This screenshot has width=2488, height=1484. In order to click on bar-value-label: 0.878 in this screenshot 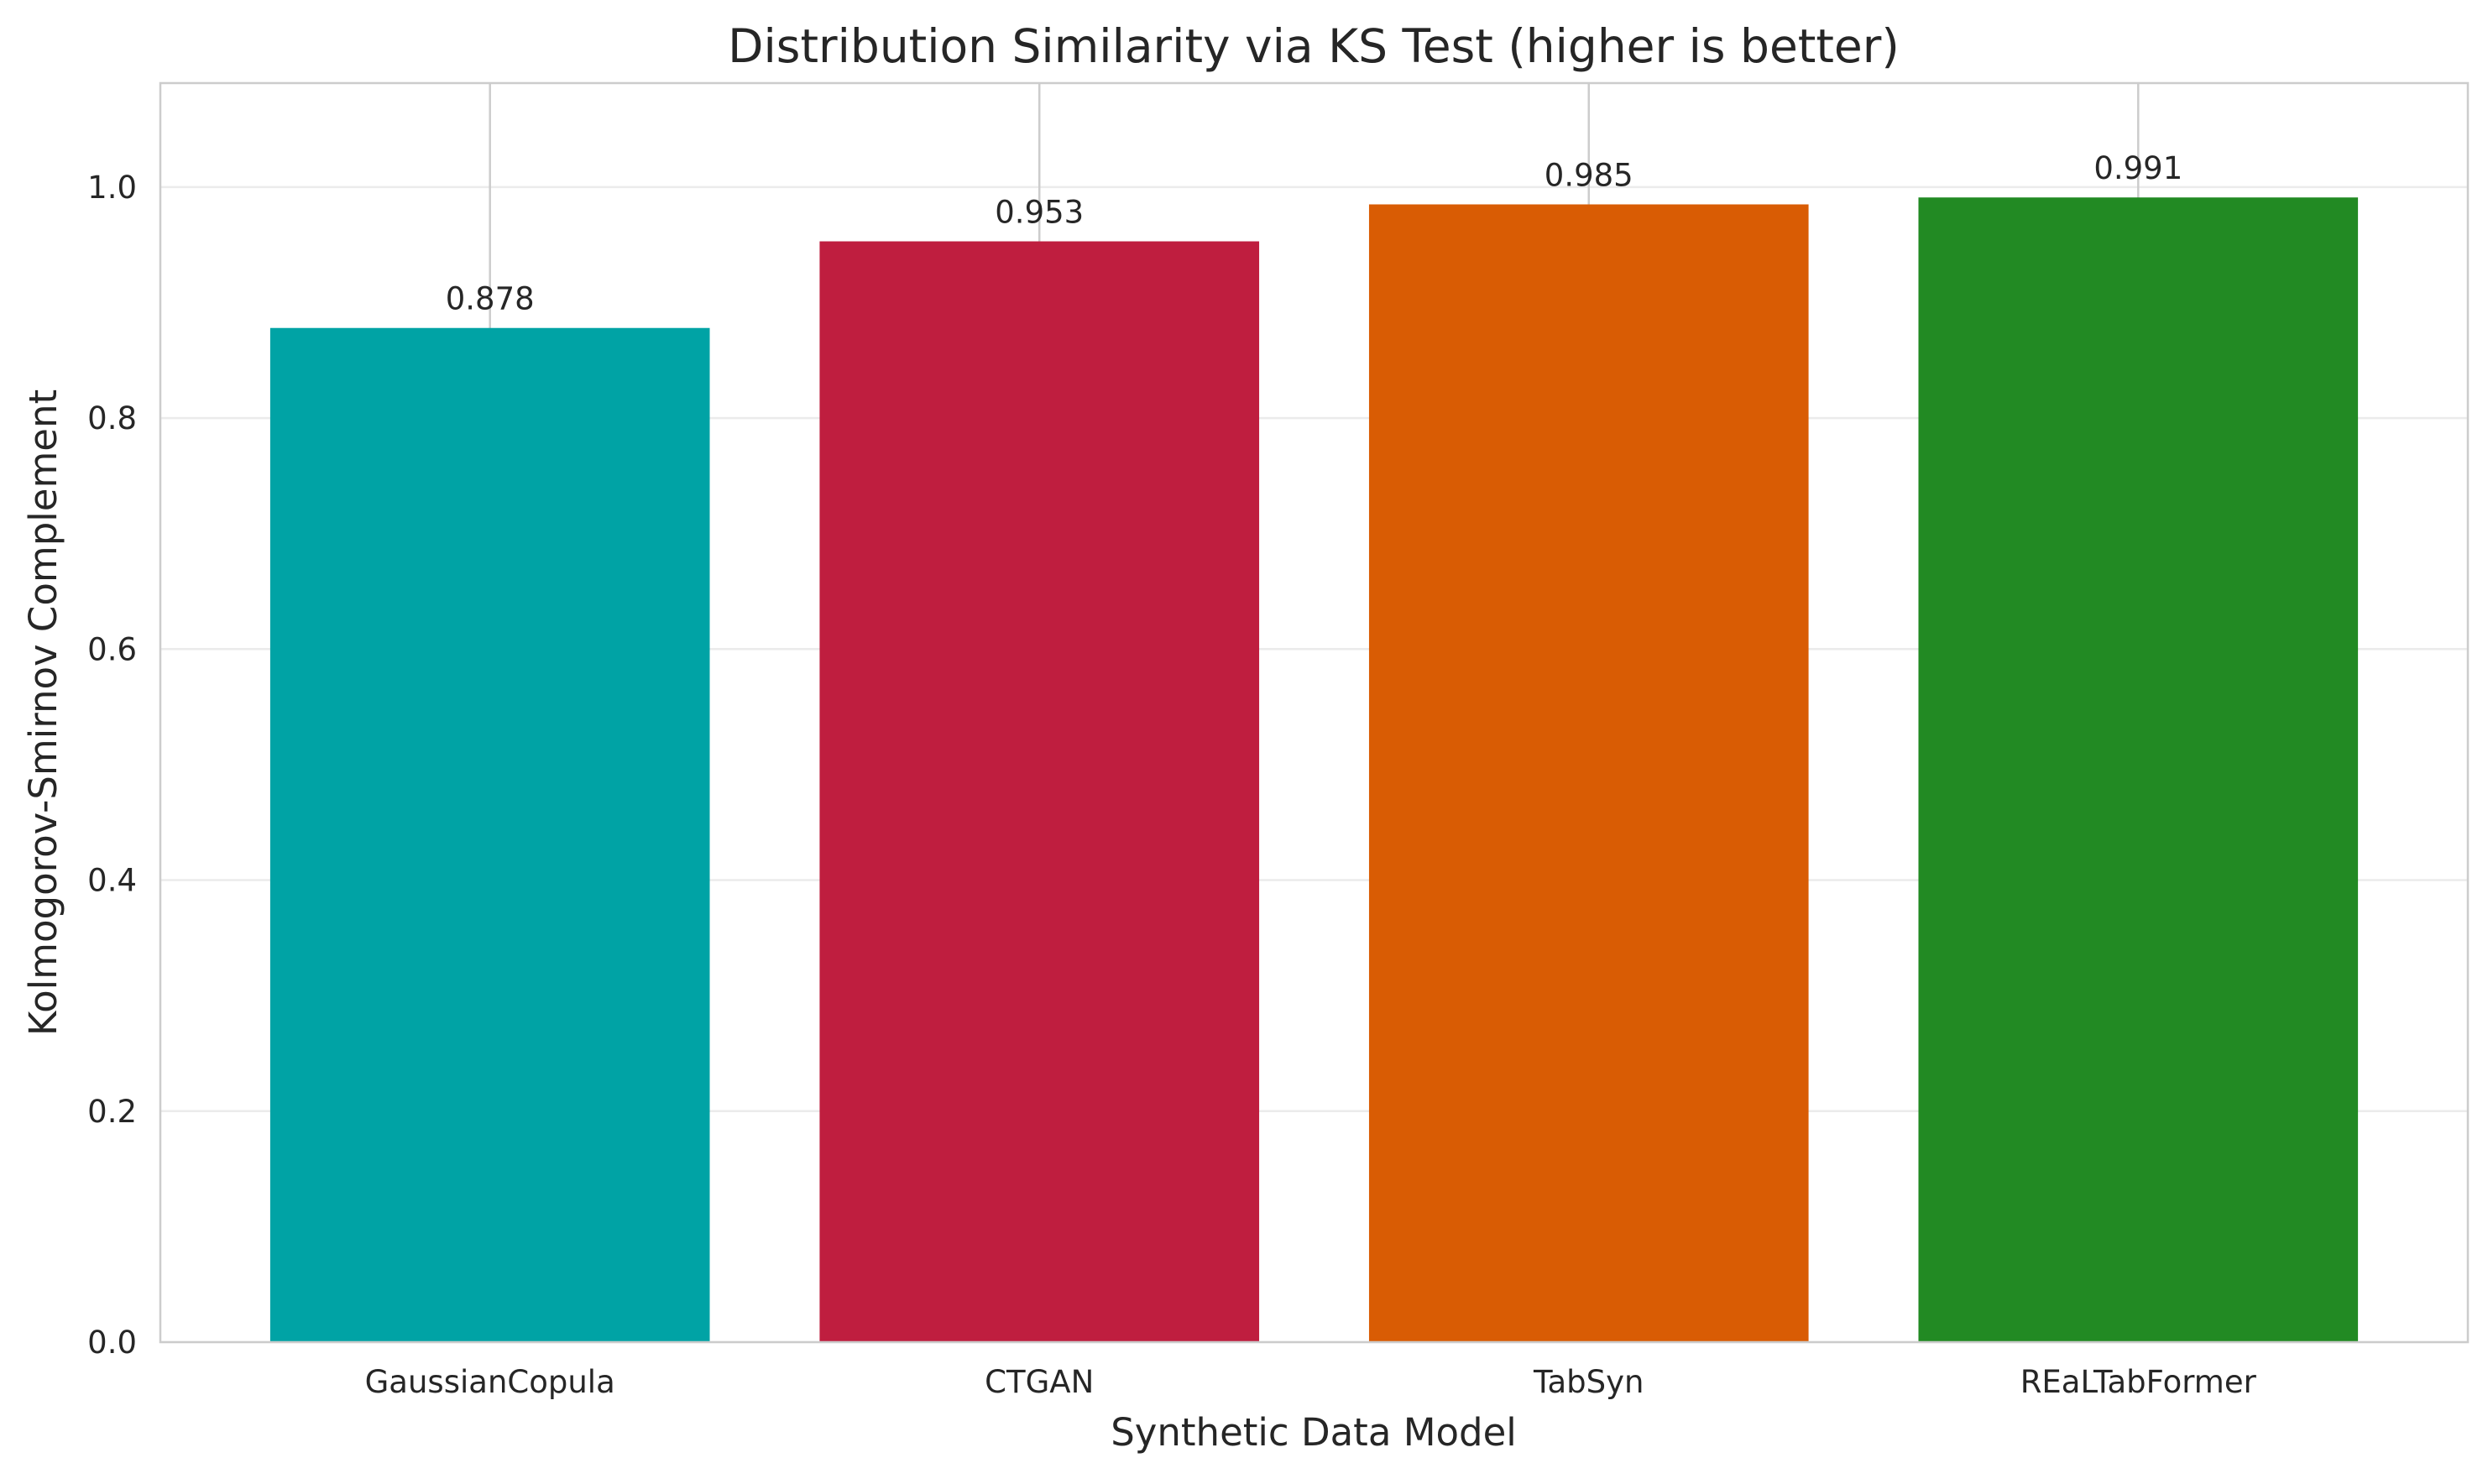, I will do `click(491, 299)`.